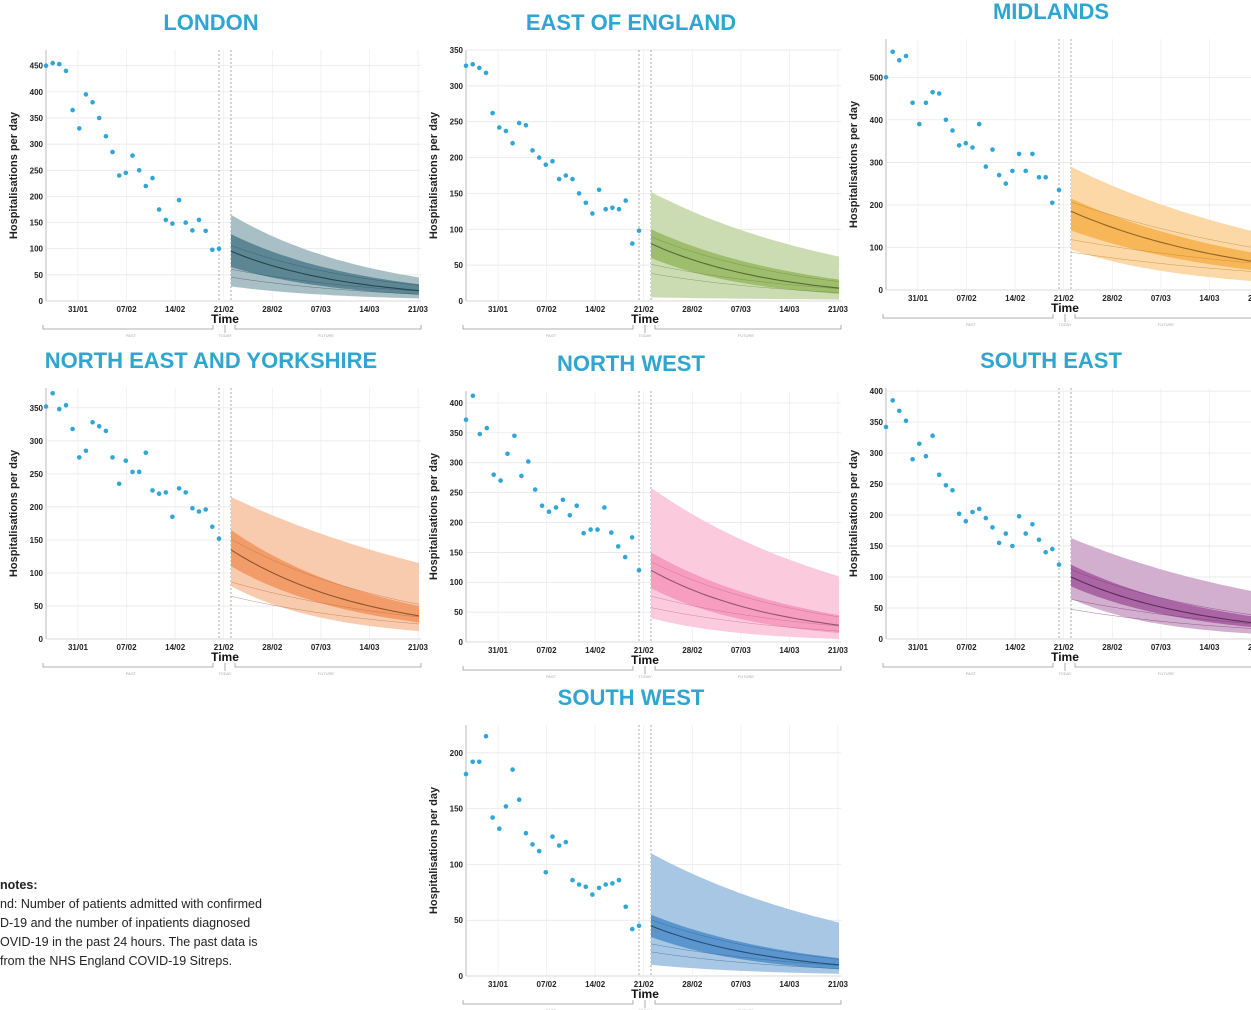 The image size is (1251, 1010). What do you see at coordinates (37, 66) in the screenshot?
I see `y-tick-label: 450` at bounding box center [37, 66].